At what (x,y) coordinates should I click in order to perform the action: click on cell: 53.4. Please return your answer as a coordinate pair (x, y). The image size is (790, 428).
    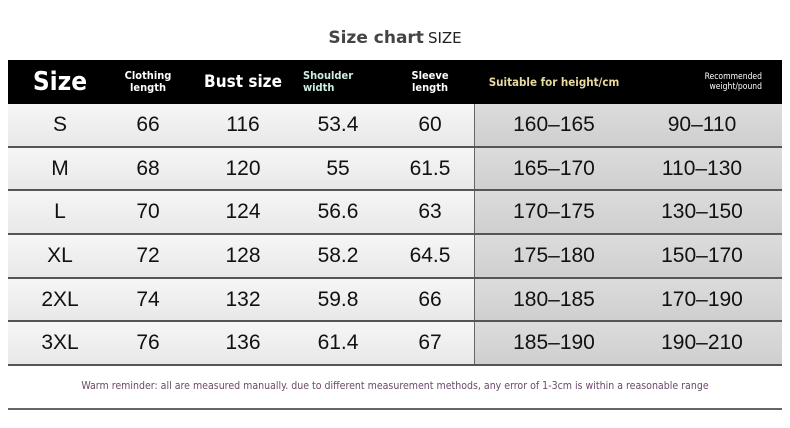
    Looking at the image, I should click on (338, 124).